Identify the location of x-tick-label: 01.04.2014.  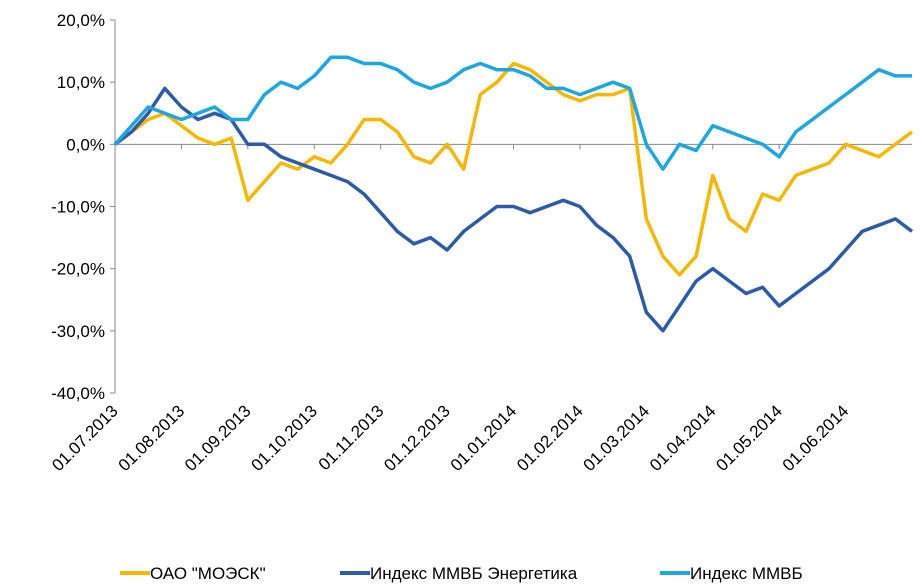
(683, 438).